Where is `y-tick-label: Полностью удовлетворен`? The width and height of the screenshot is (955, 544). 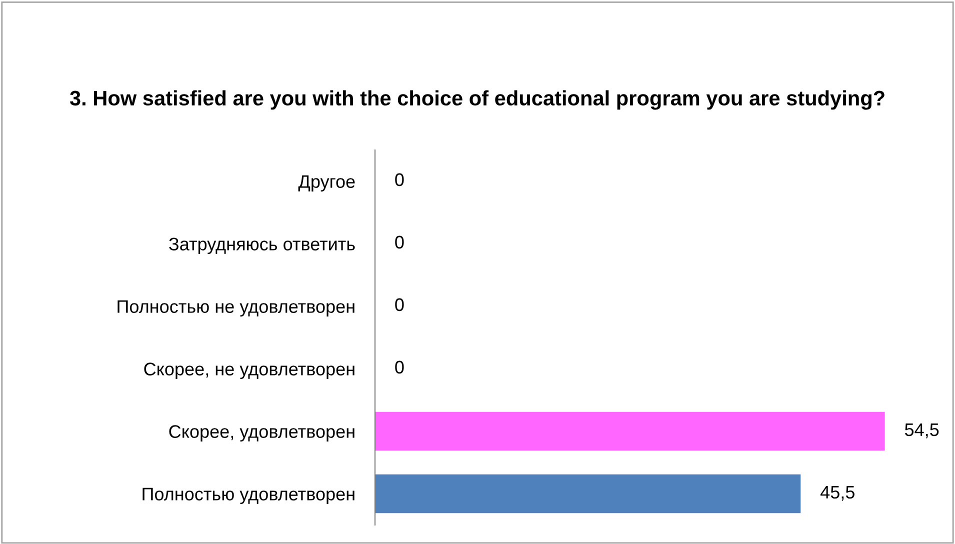
y-tick-label: Полностью удовлетворен is located at coordinates (248, 496).